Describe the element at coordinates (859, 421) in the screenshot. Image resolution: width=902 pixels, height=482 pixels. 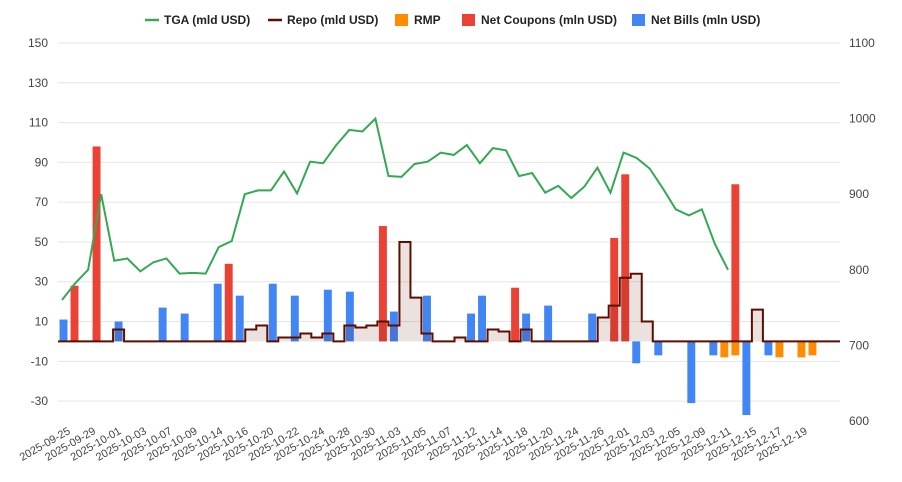
I see `right-tick-label: 600` at that location.